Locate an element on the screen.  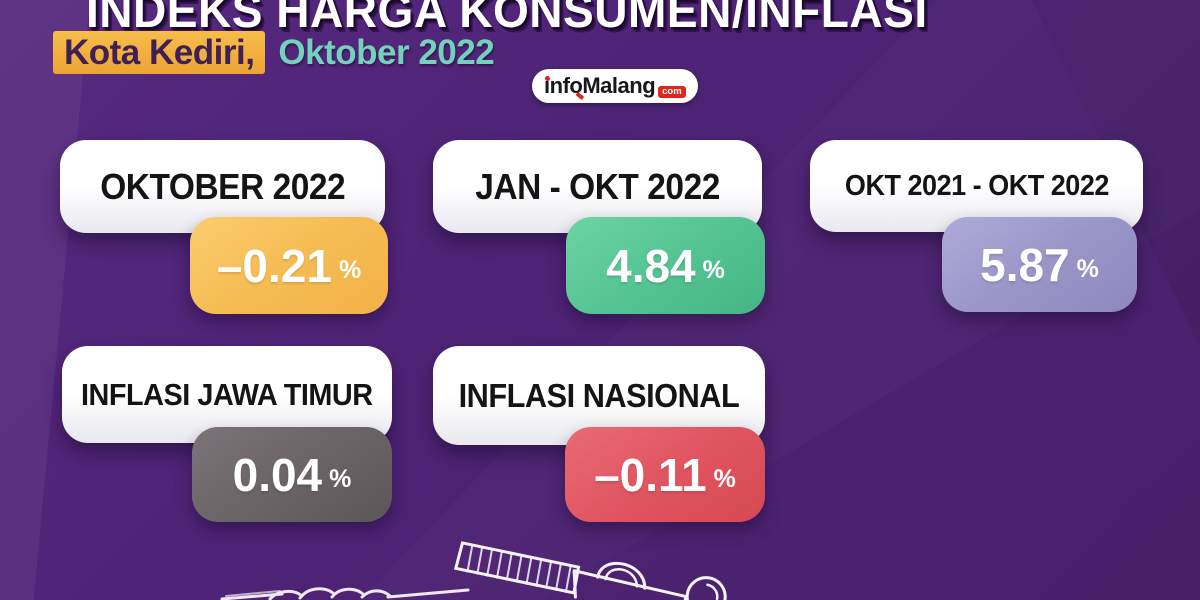
inflation-value: –0.21 is located at coordinates (274, 265).